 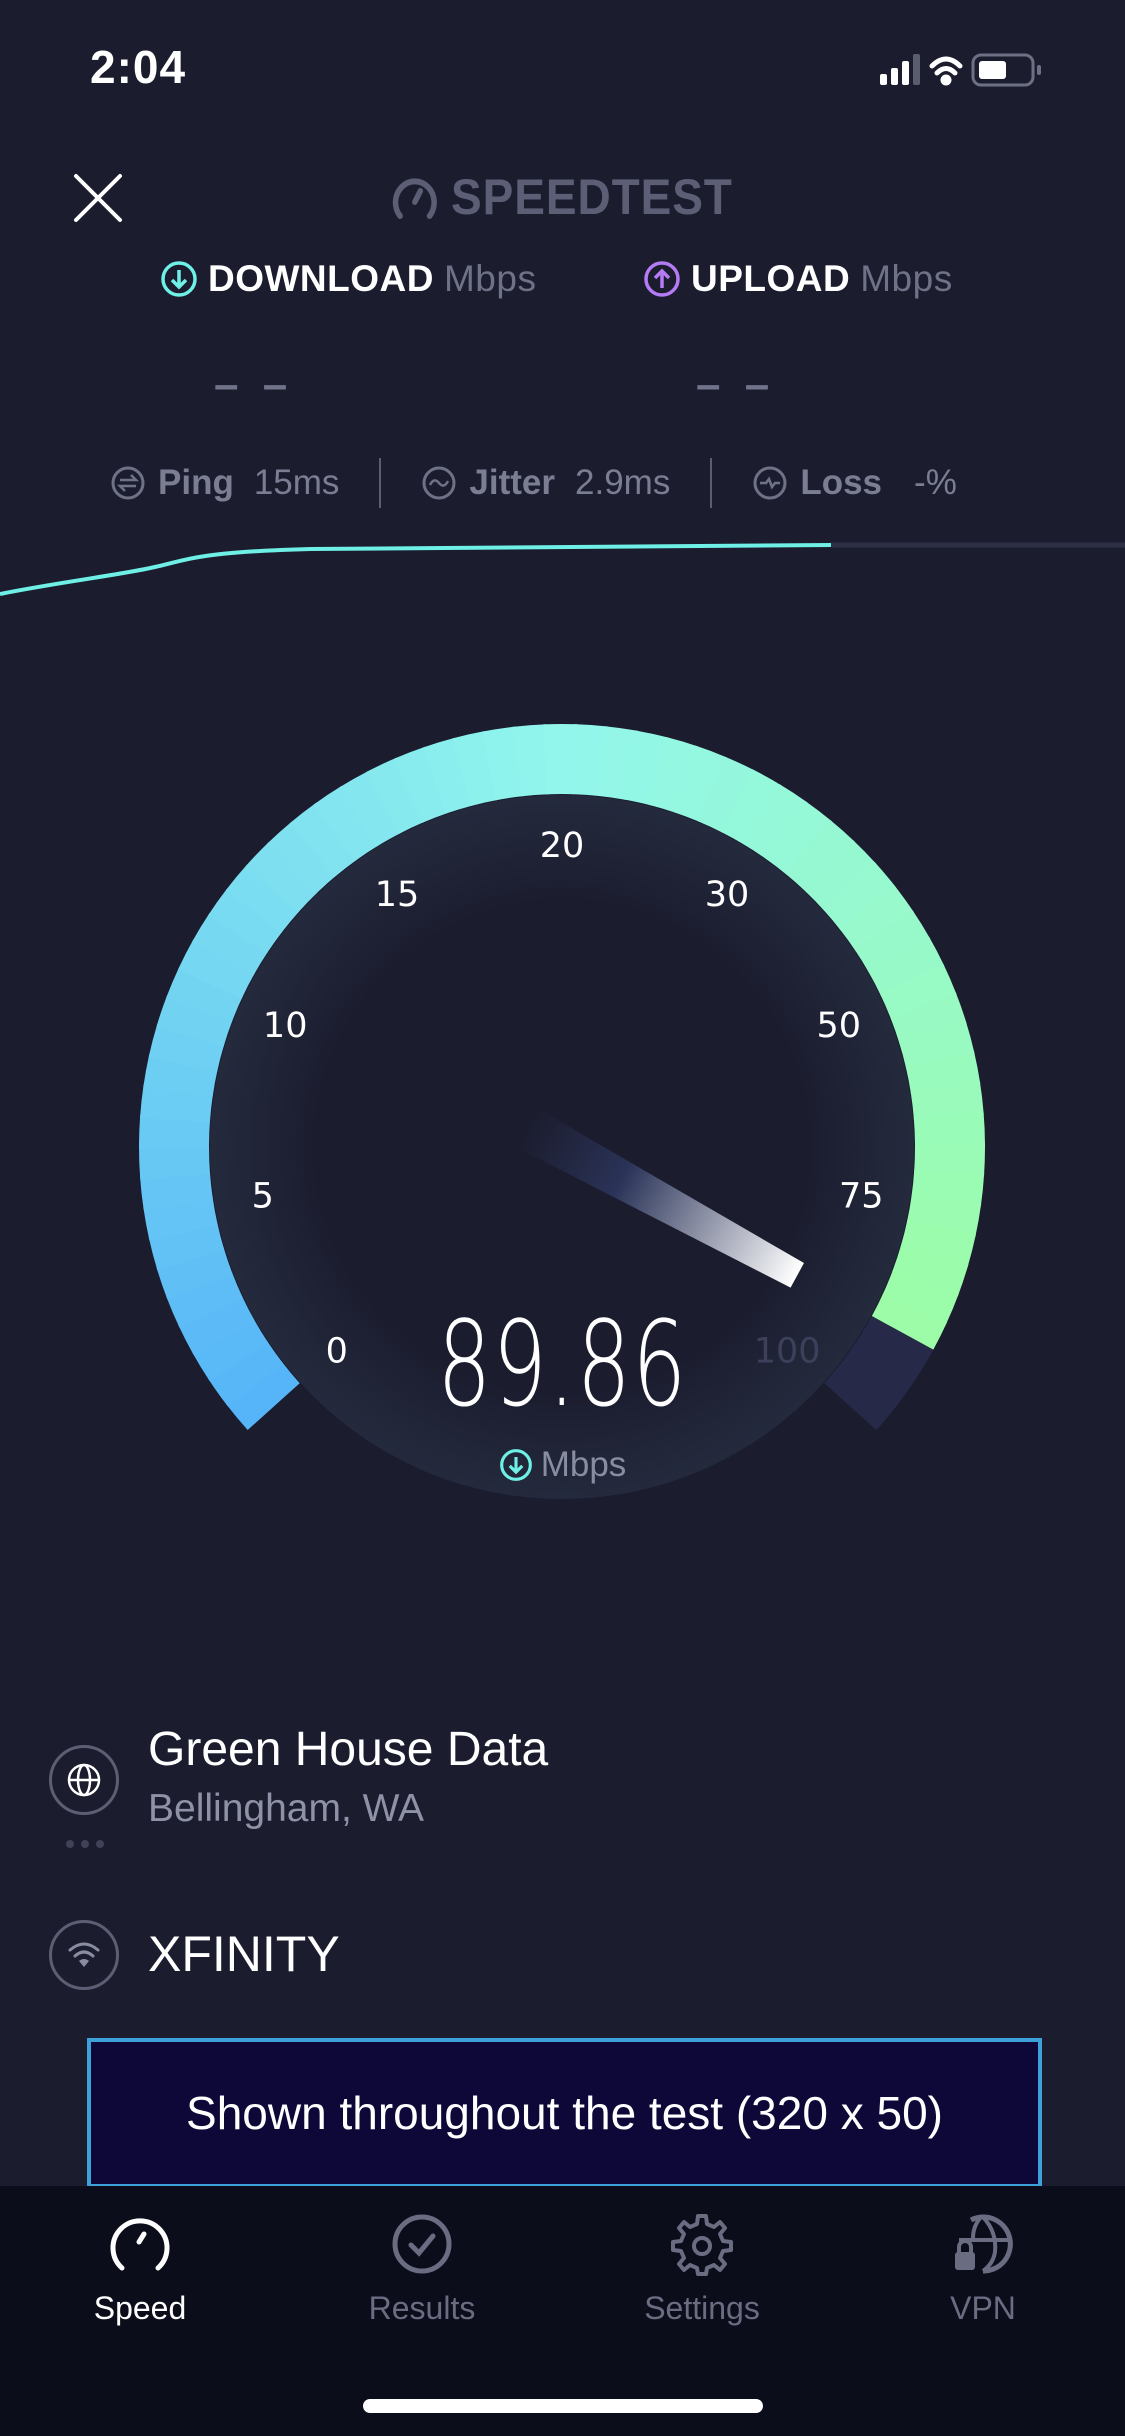 What do you see at coordinates (702, 2269) in the screenshot?
I see `tab-settings: Settings` at bounding box center [702, 2269].